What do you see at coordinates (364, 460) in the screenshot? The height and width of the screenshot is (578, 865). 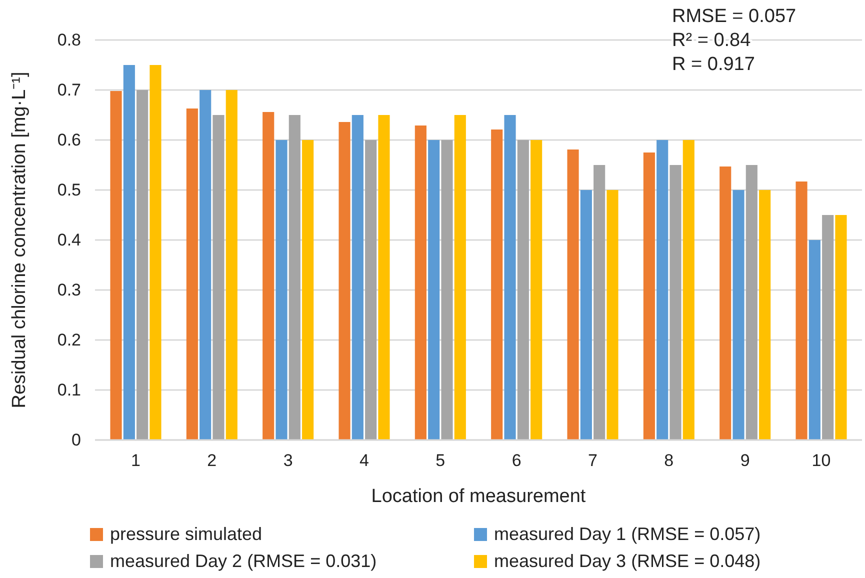 I see `x-tick-label: 4` at bounding box center [364, 460].